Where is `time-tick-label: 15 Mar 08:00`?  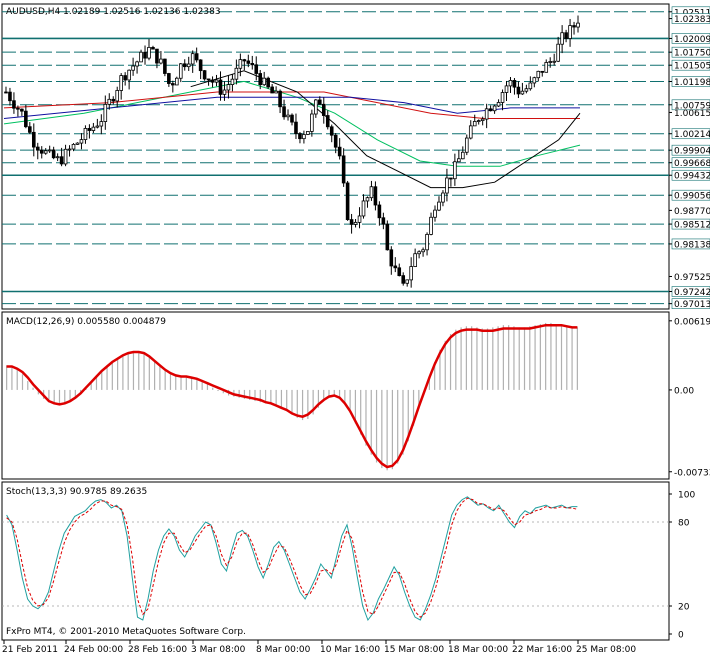 time-tick-label: 15 Mar 08:00 is located at coordinates (414, 650).